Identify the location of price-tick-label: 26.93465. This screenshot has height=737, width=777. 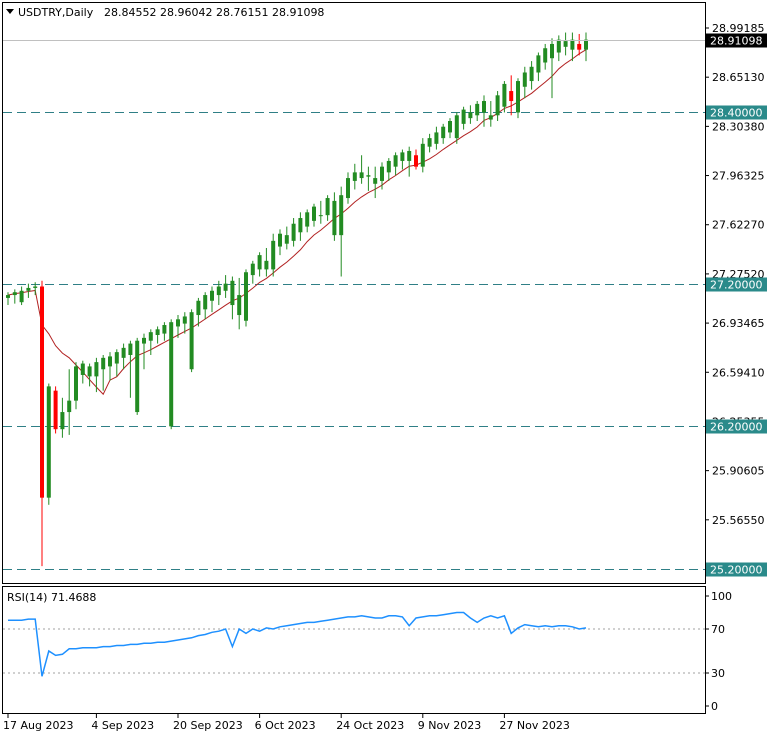
(738, 323).